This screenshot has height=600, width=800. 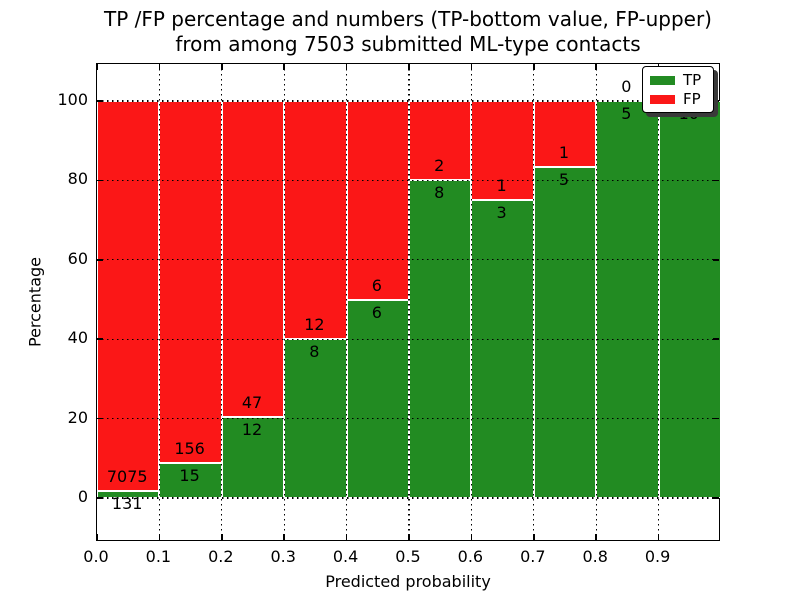 I want to click on fp-count-label: 2, so click(x=439, y=166).